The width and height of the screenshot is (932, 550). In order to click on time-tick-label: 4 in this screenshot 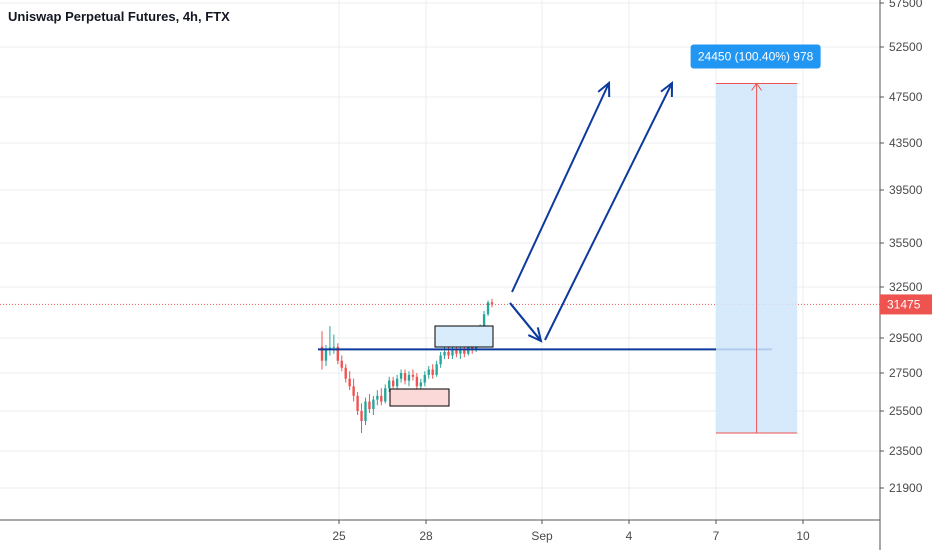, I will do `click(629, 536)`.